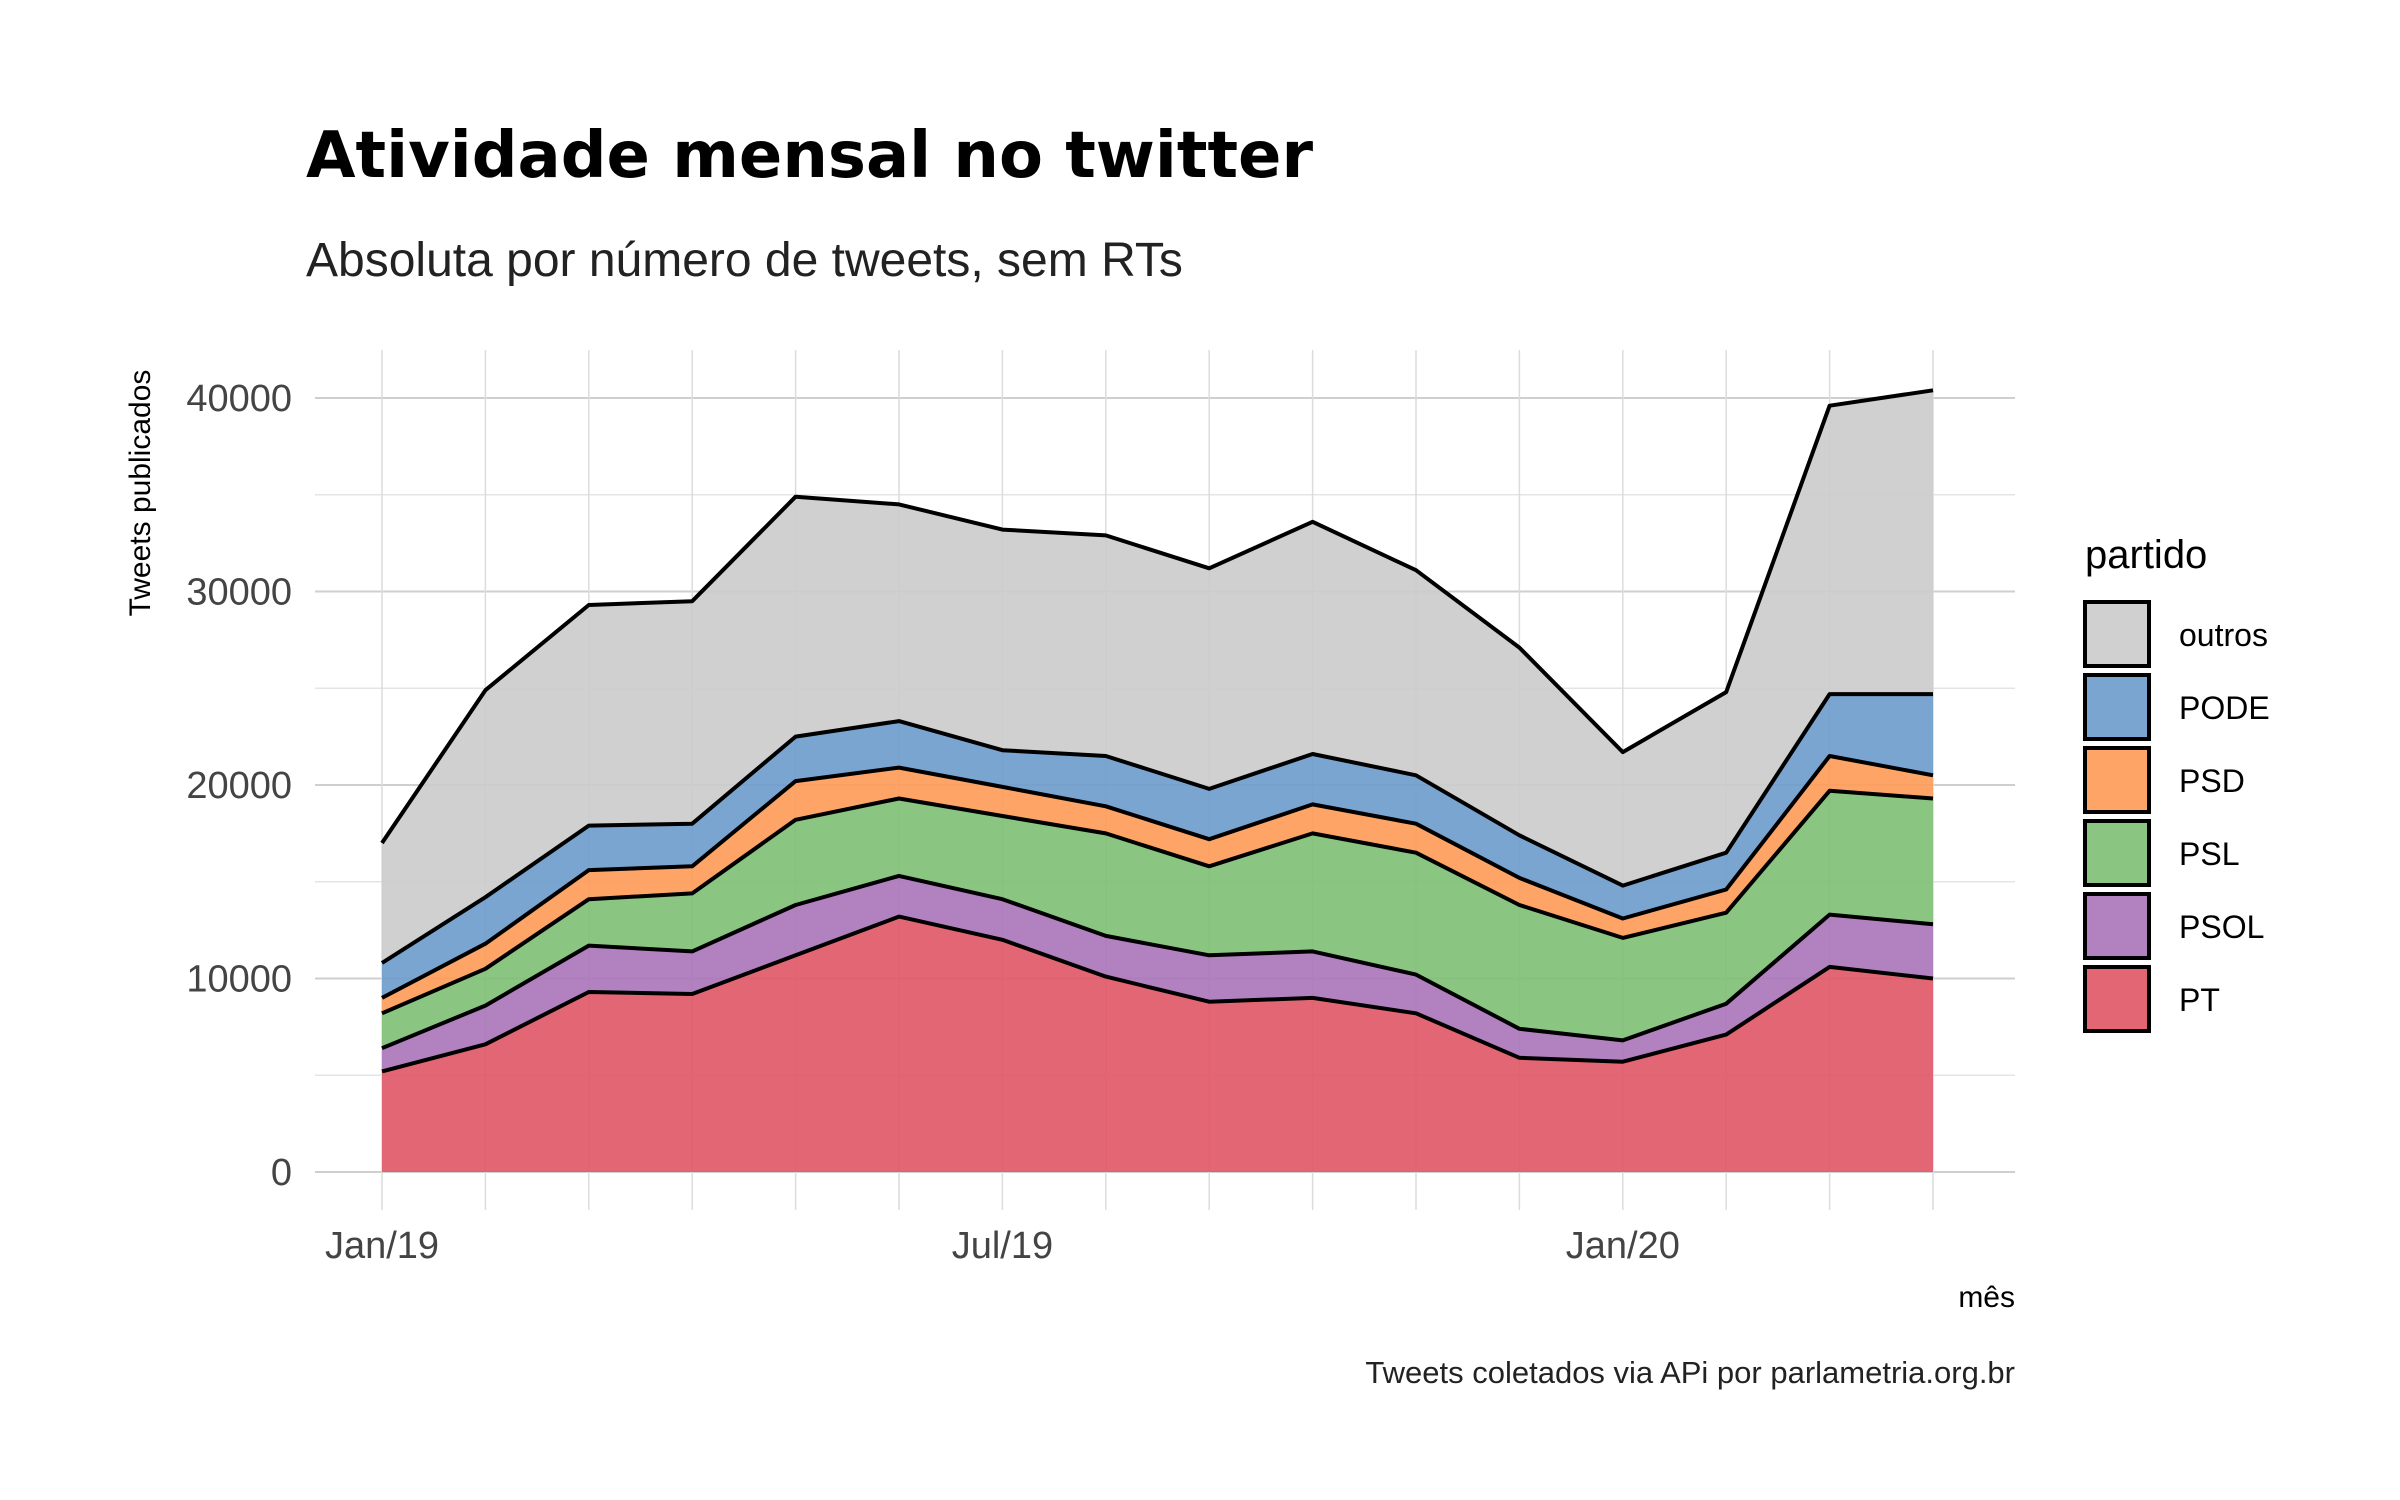  Describe the element at coordinates (2221, 927) in the screenshot. I see `legend-label-psol: PSOL` at that location.